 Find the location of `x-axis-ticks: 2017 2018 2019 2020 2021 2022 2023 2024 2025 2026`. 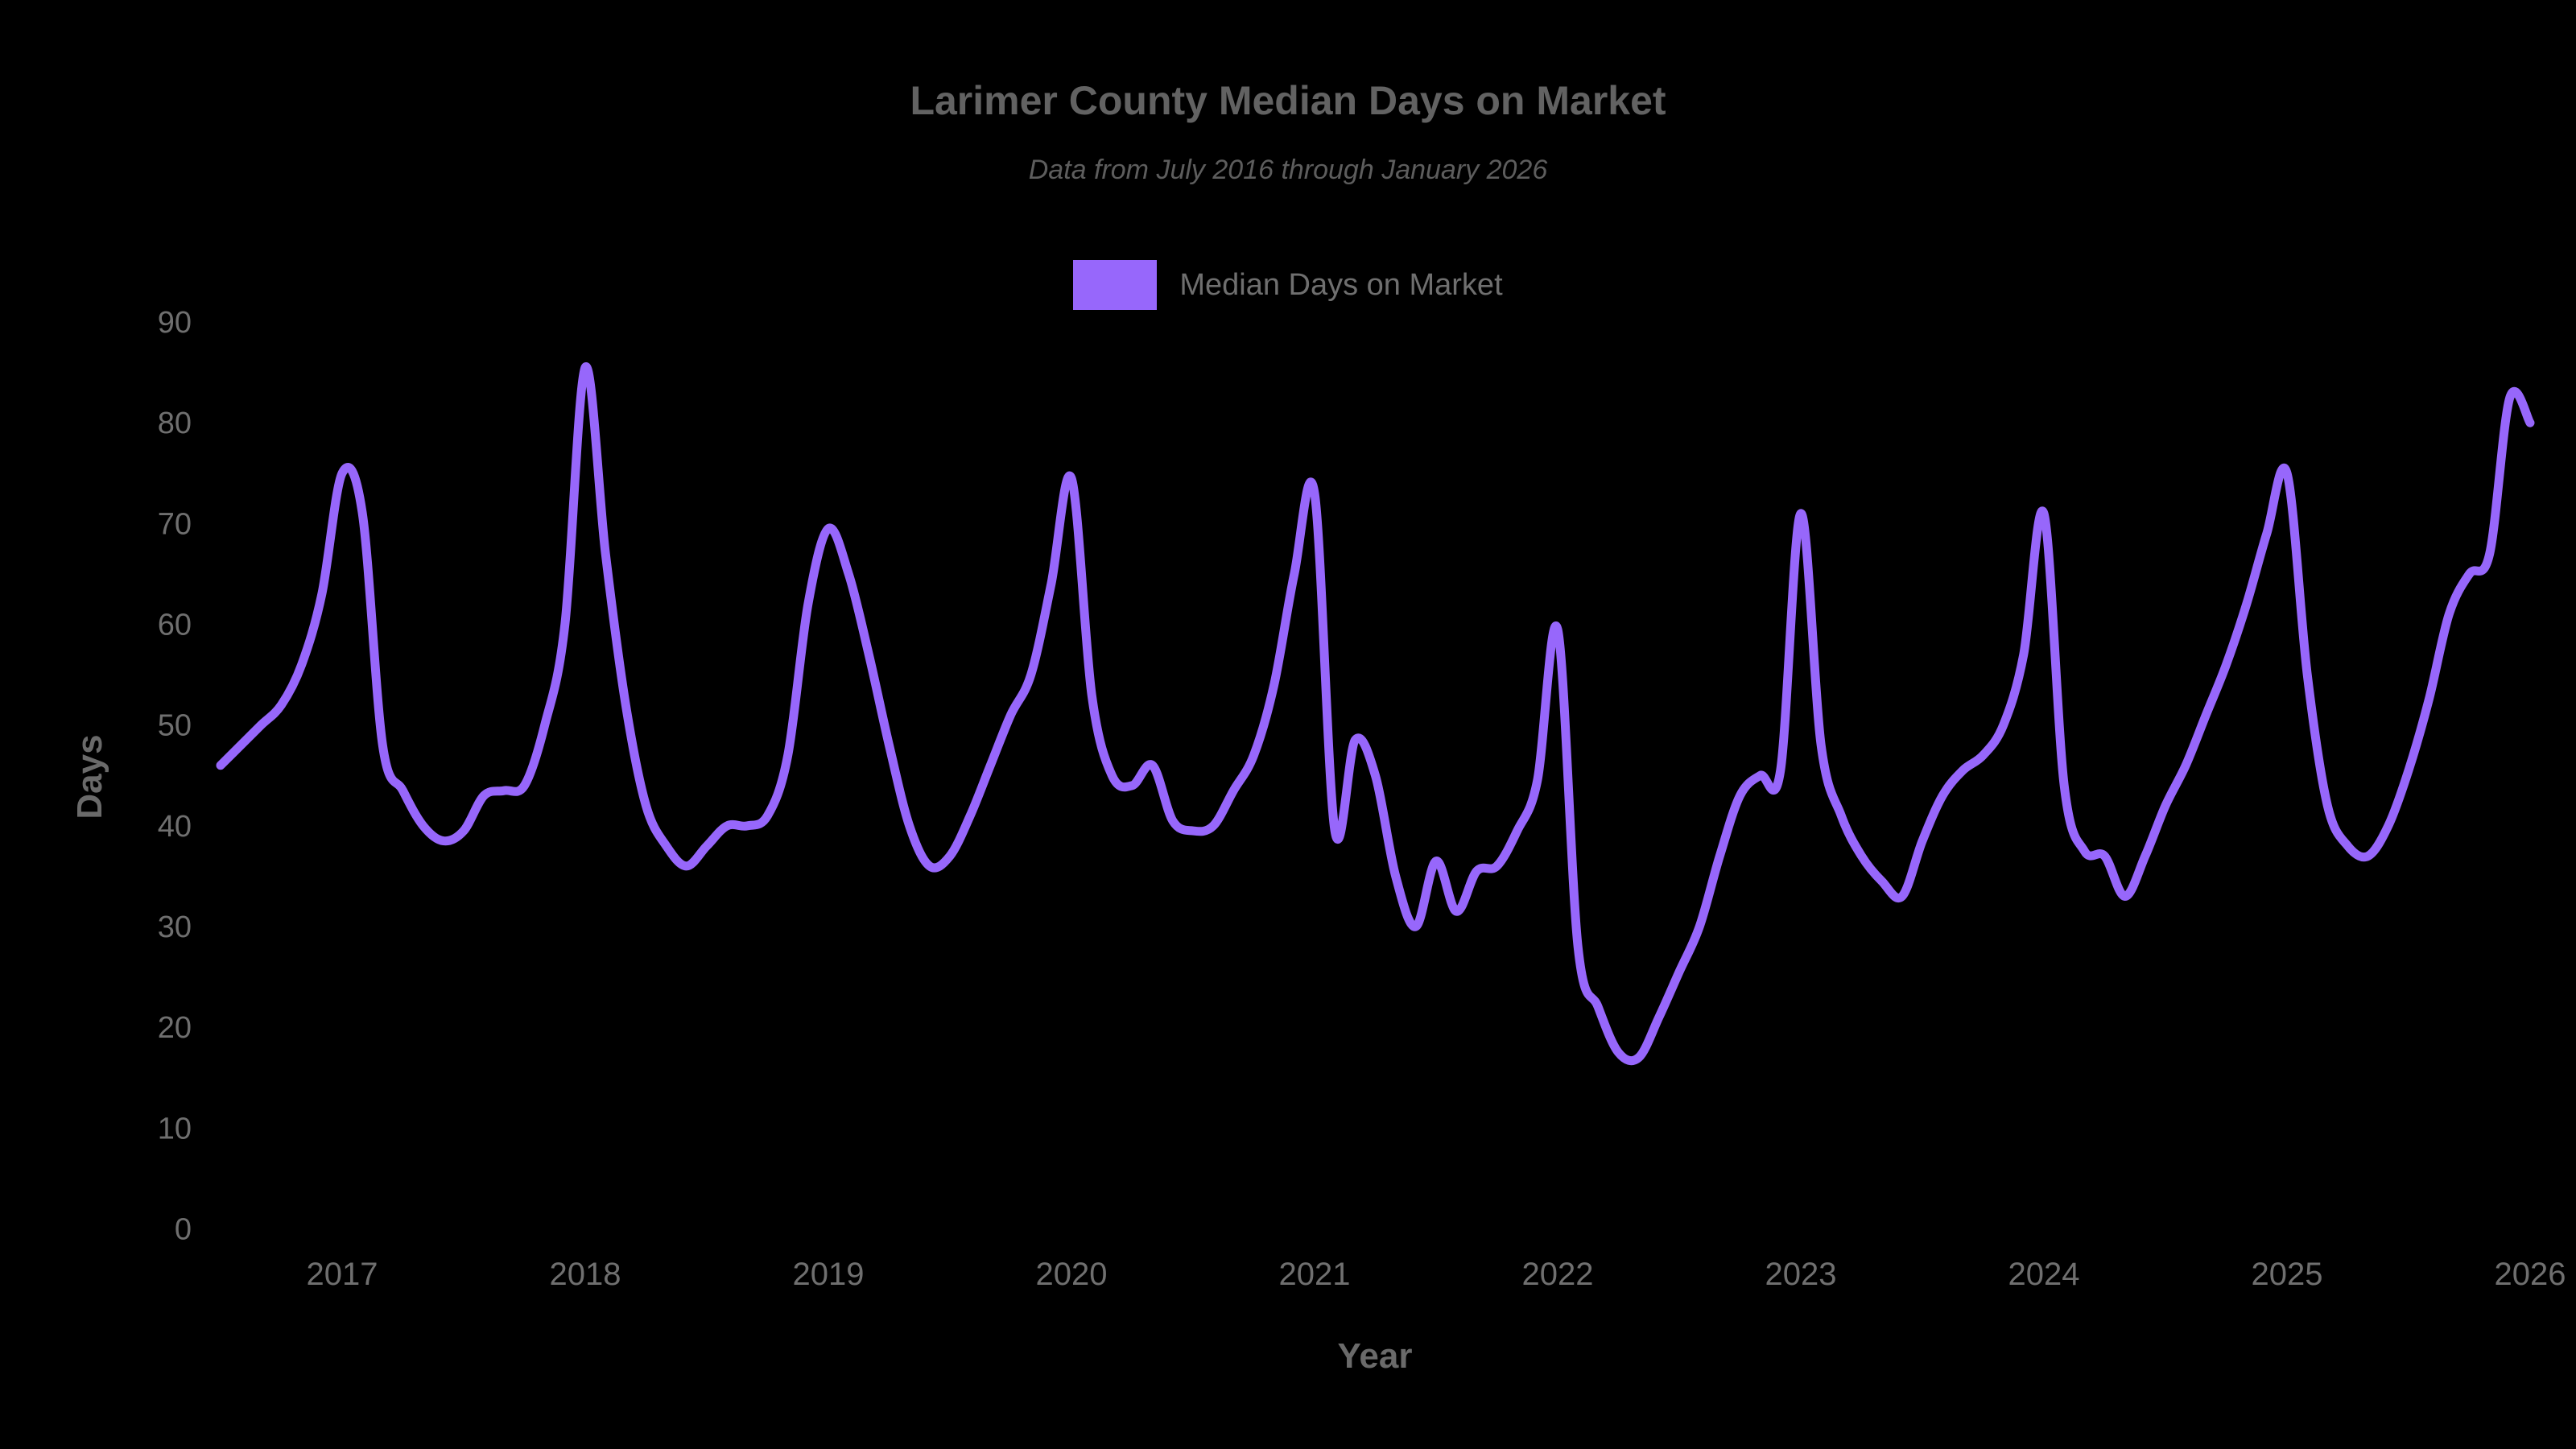

x-axis-ticks: 2017 2018 2019 2020 2021 2022 2023 2024 2025 2026 is located at coordinates (1436, 1274).